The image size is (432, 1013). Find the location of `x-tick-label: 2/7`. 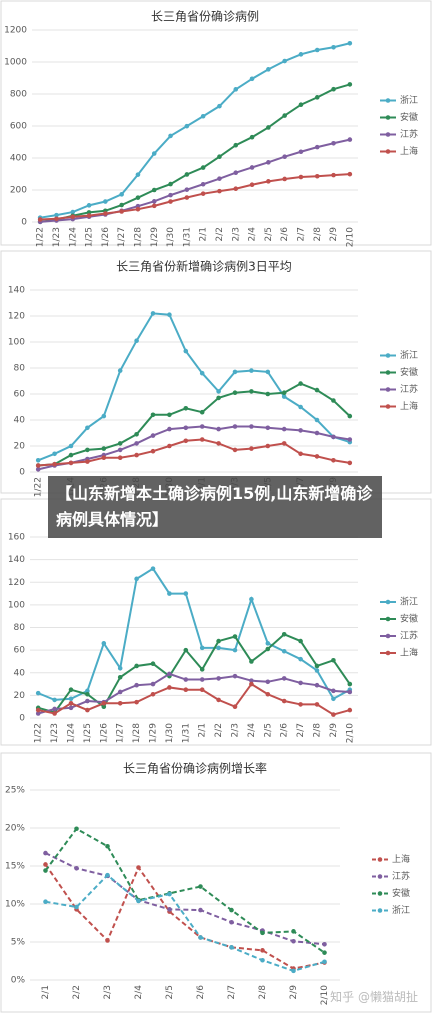

x-tick-label: 2/7 is located at coordinates (301, 730).